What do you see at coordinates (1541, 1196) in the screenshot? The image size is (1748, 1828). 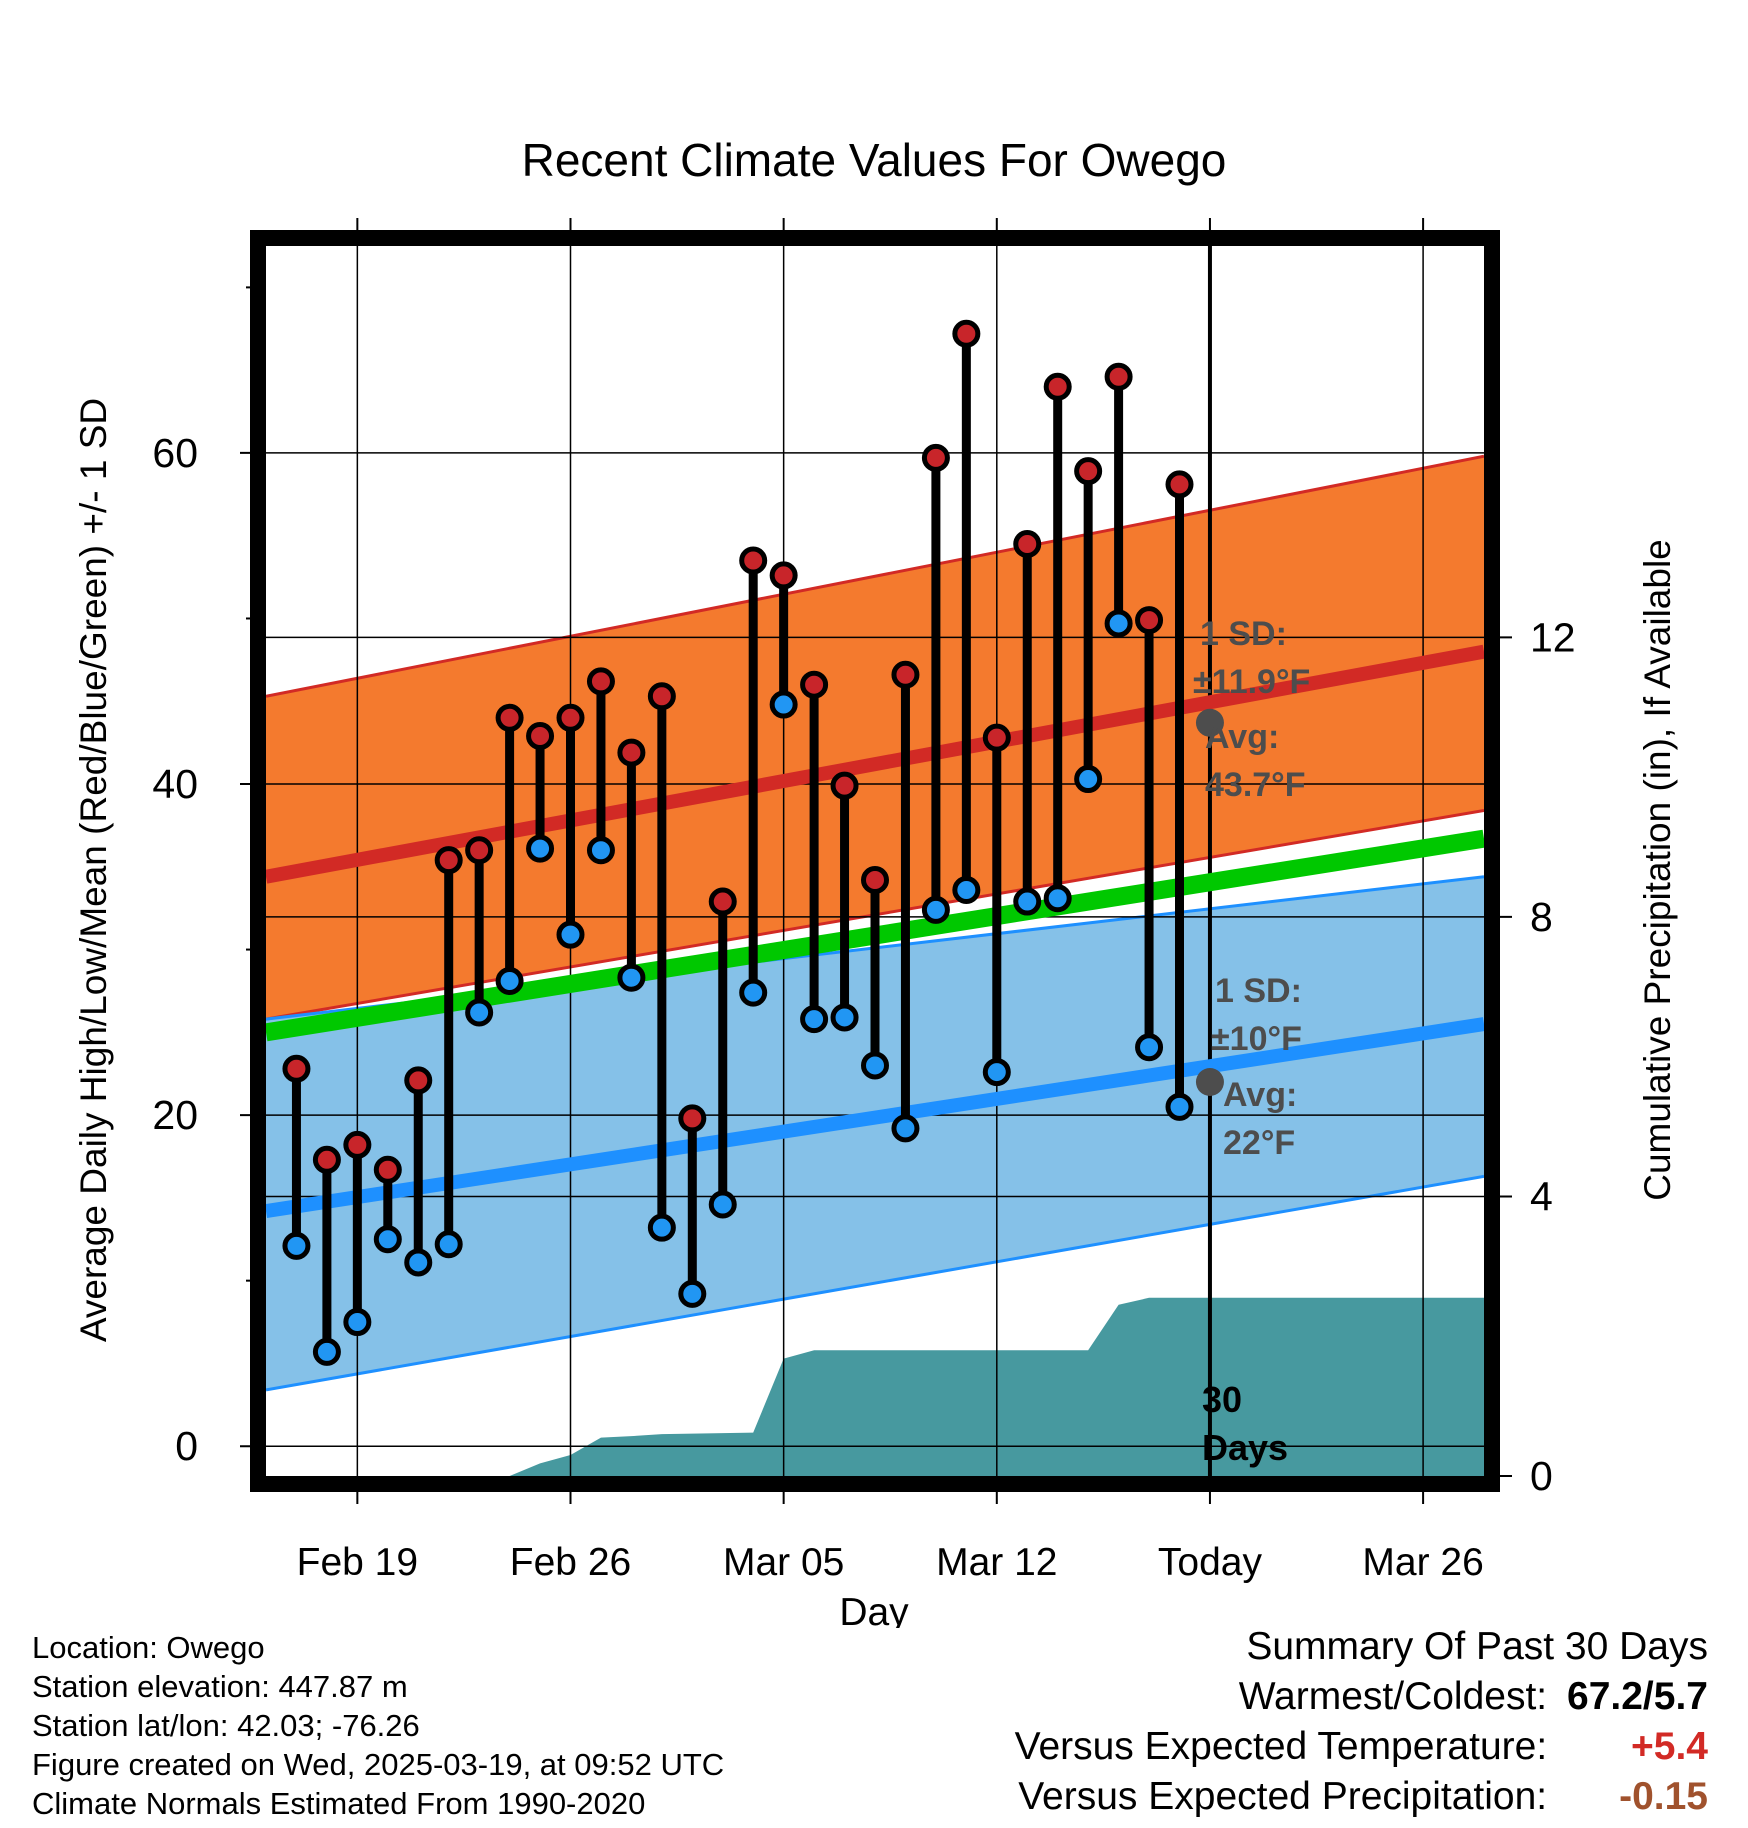 I see `y2-tick-label: 4` at bounding box center [1541, 1196].